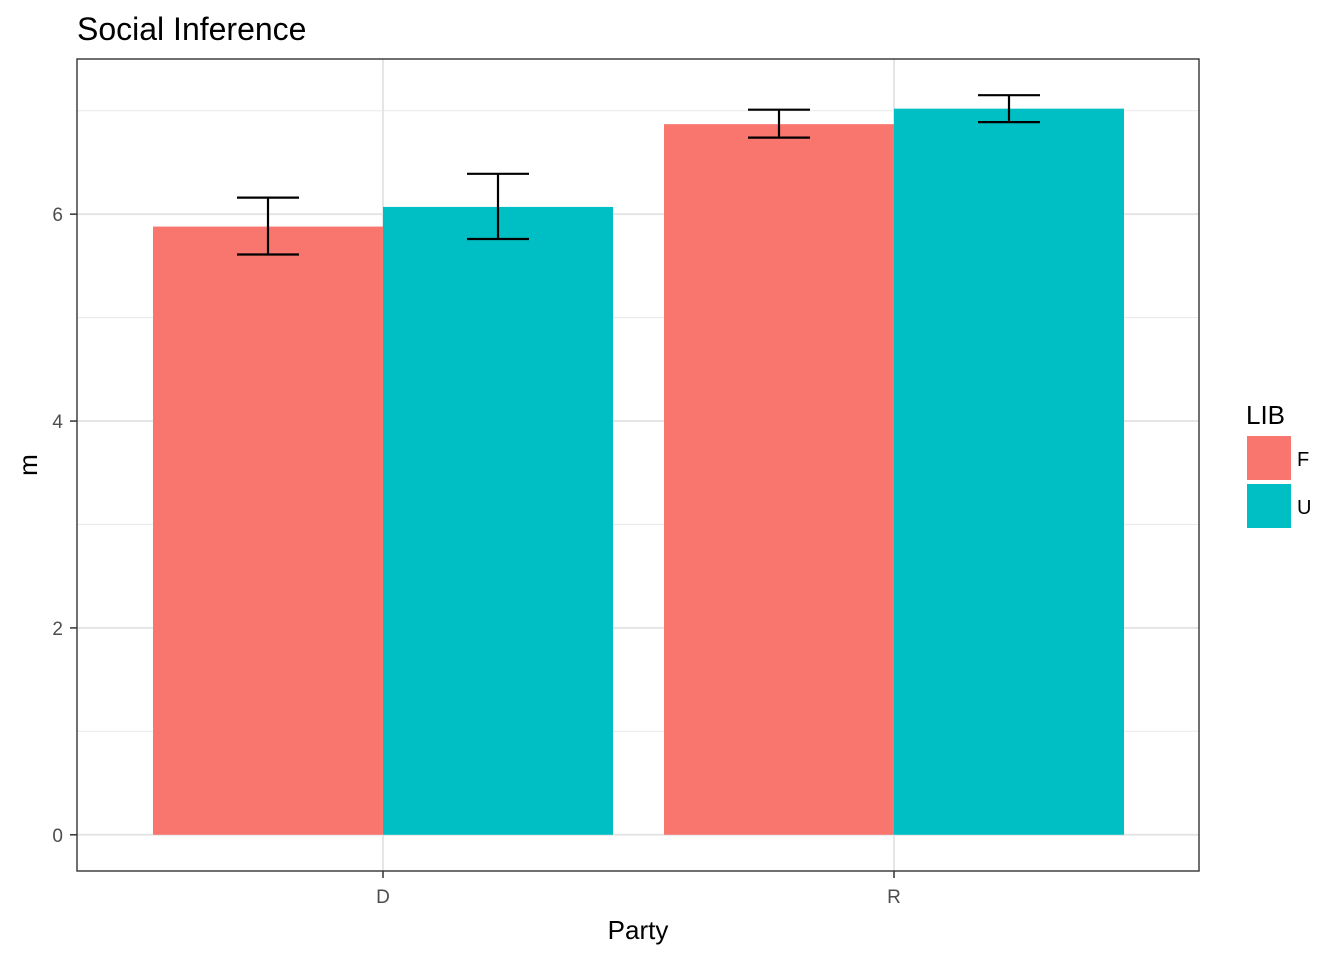 The image size is (1344, 960). I want to click on legend-title: LIB, so click(1265, 415).